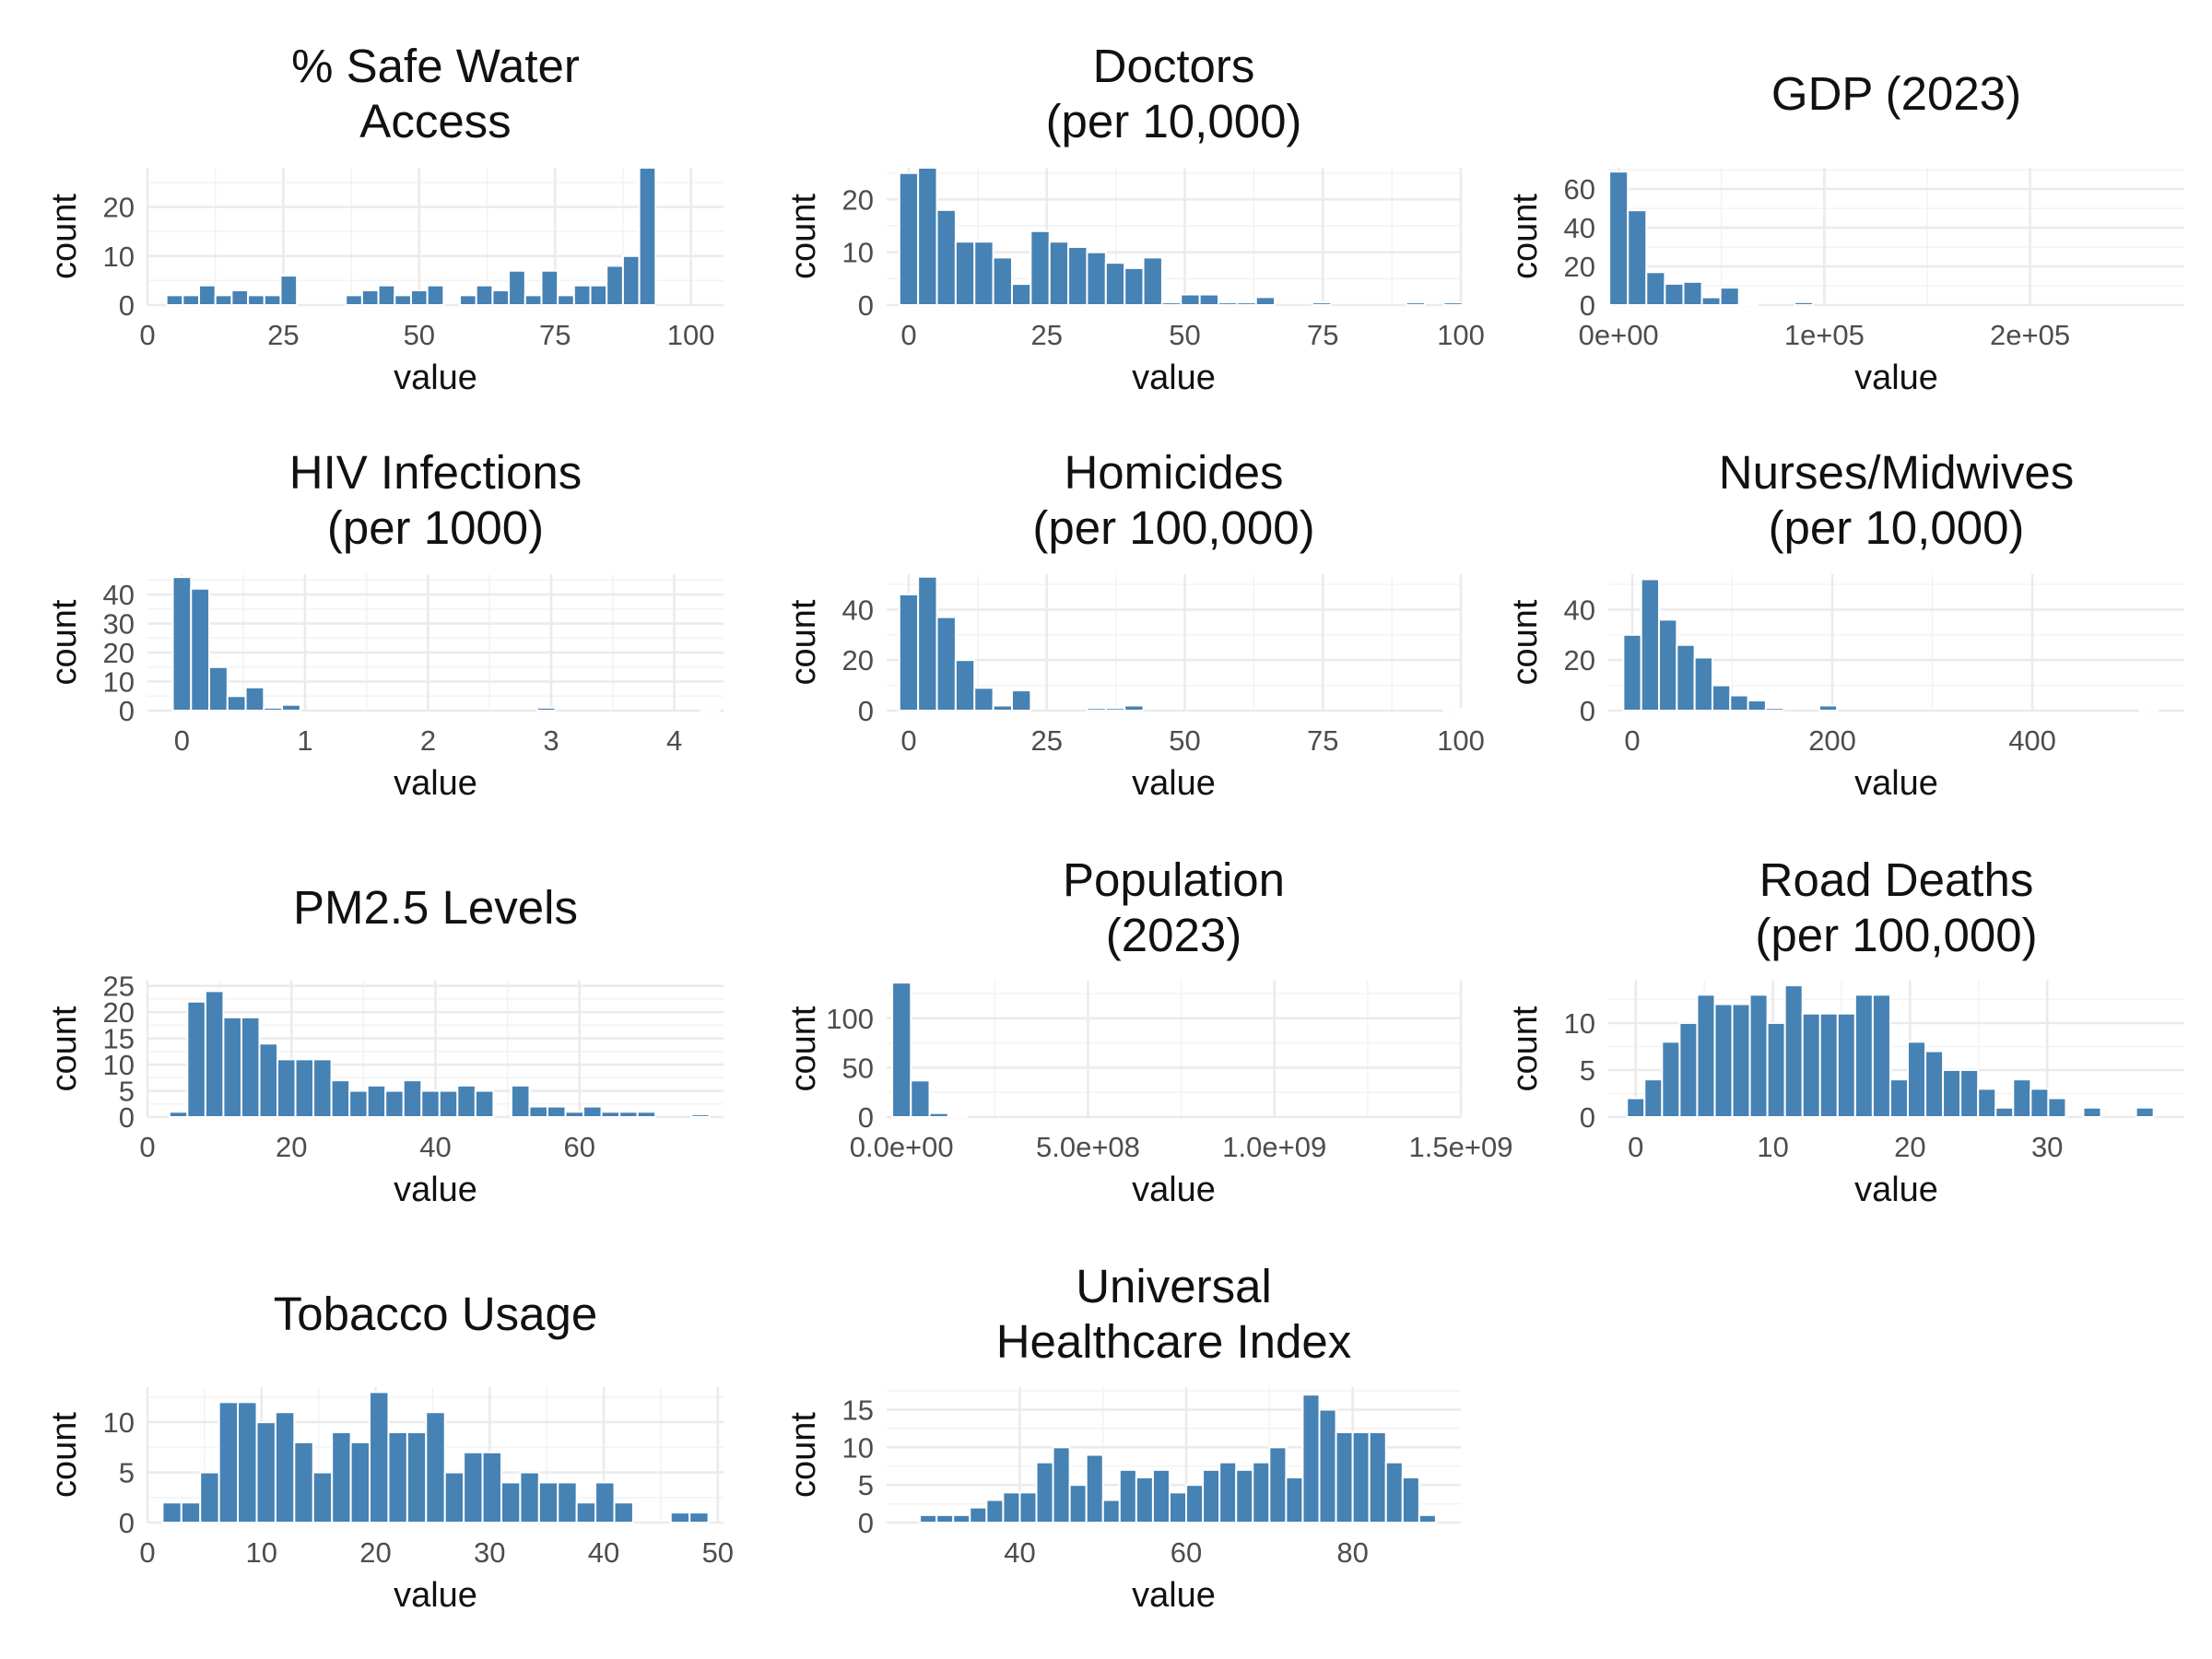 The height and width of the screenshot is (1659, 2212). Describe the element at coordinates (1619, 335) in the screenshot. I see `x-tick-label: 0e+00` at that location.